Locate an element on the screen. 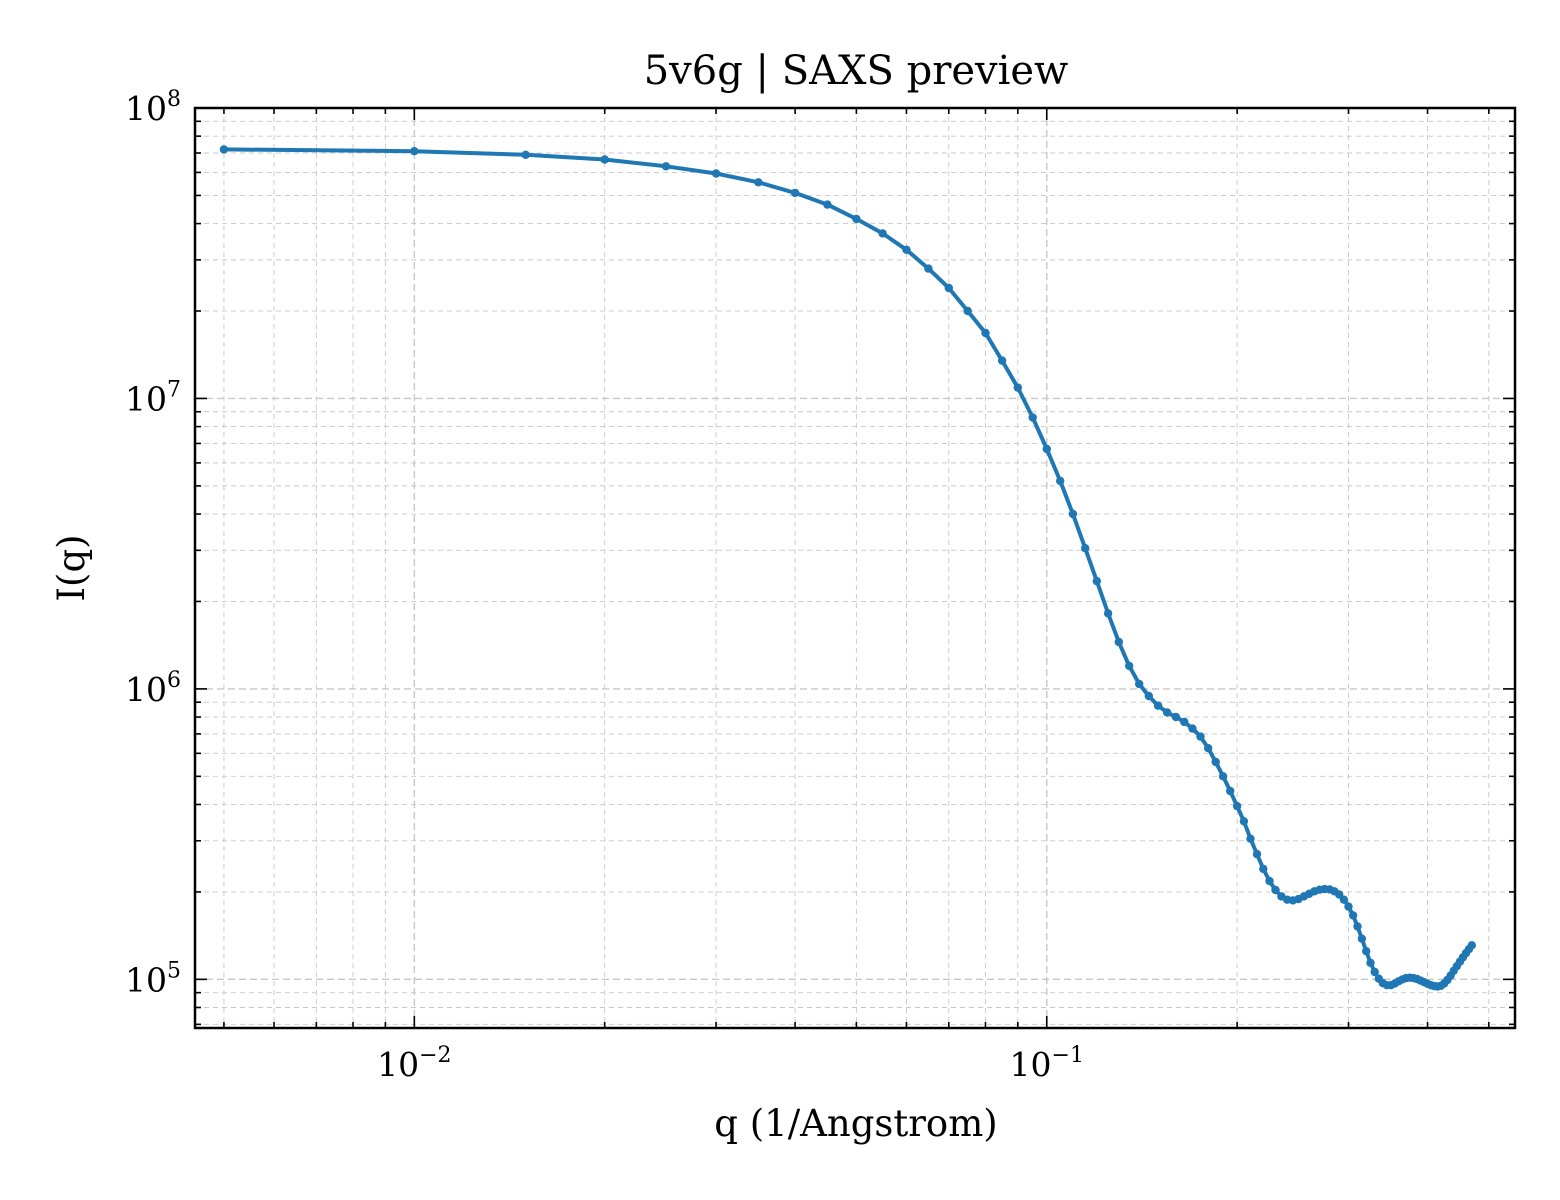 This screenshot has height=1200, width=1560. x-tick-label: 10⁻² is located at coordinates (414, 1063).